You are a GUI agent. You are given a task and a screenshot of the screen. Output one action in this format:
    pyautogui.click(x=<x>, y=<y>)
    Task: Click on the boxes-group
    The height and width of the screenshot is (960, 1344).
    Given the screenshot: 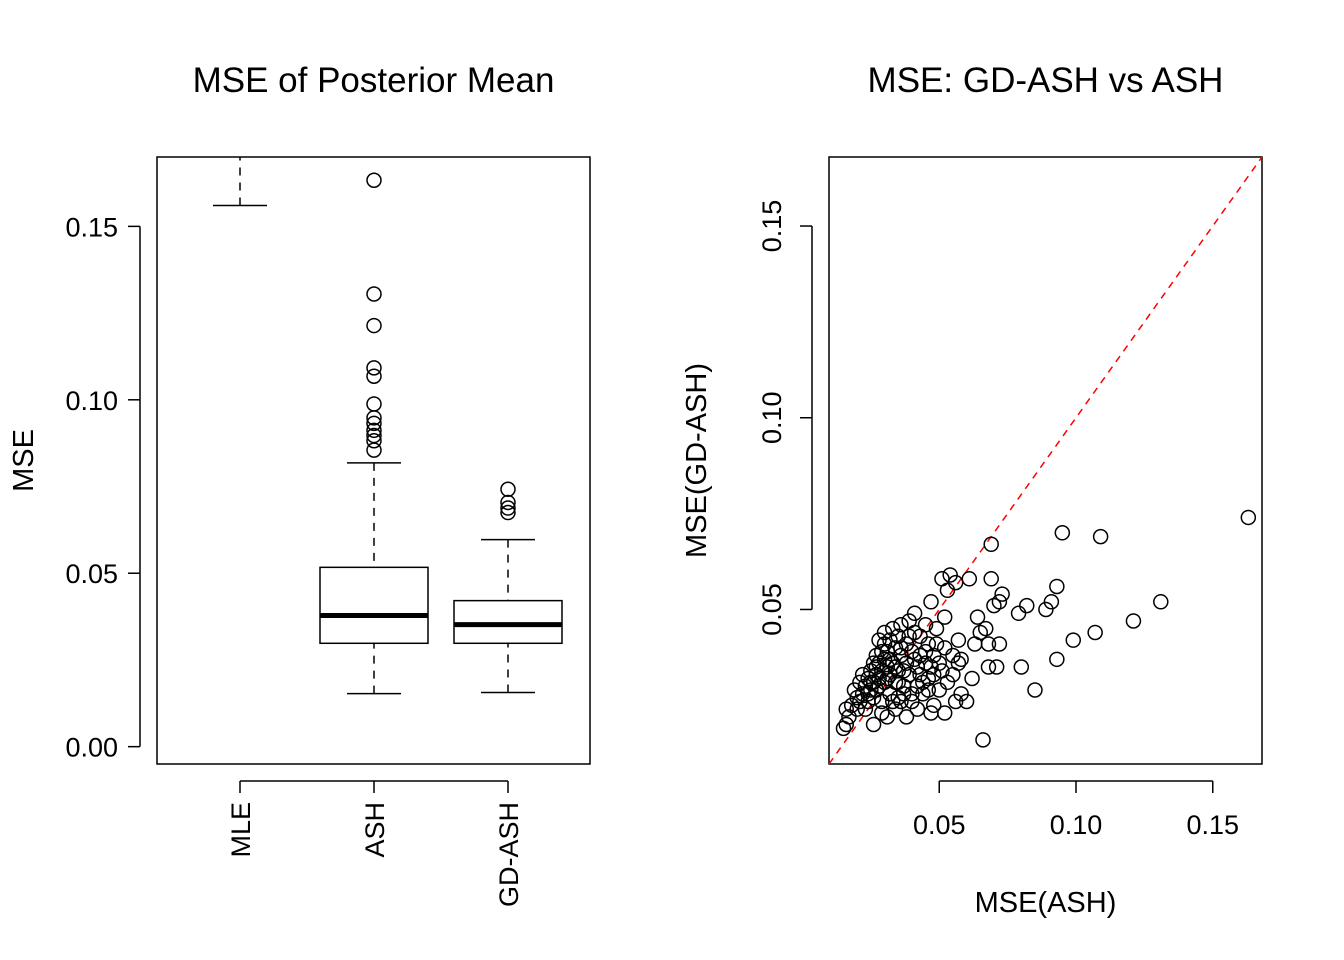 What is the action you would take?
    pyautogui.click(x=388, y=426)
    